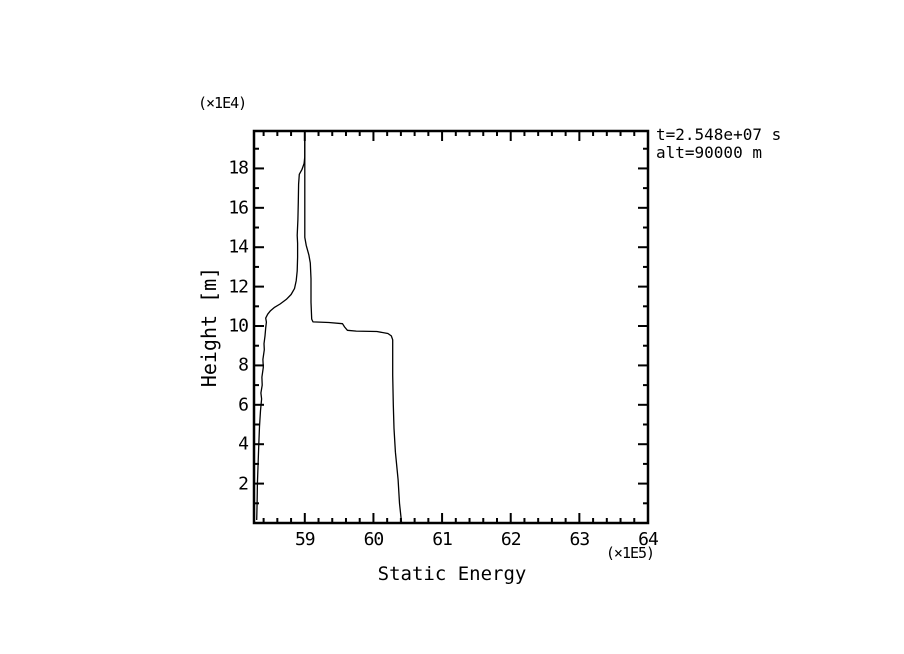 The height and width of the screenshot is (654, 904). Describe the element at coordinates (238, 247) in the screenshot. I see `y-tick-label: 14` at that location.